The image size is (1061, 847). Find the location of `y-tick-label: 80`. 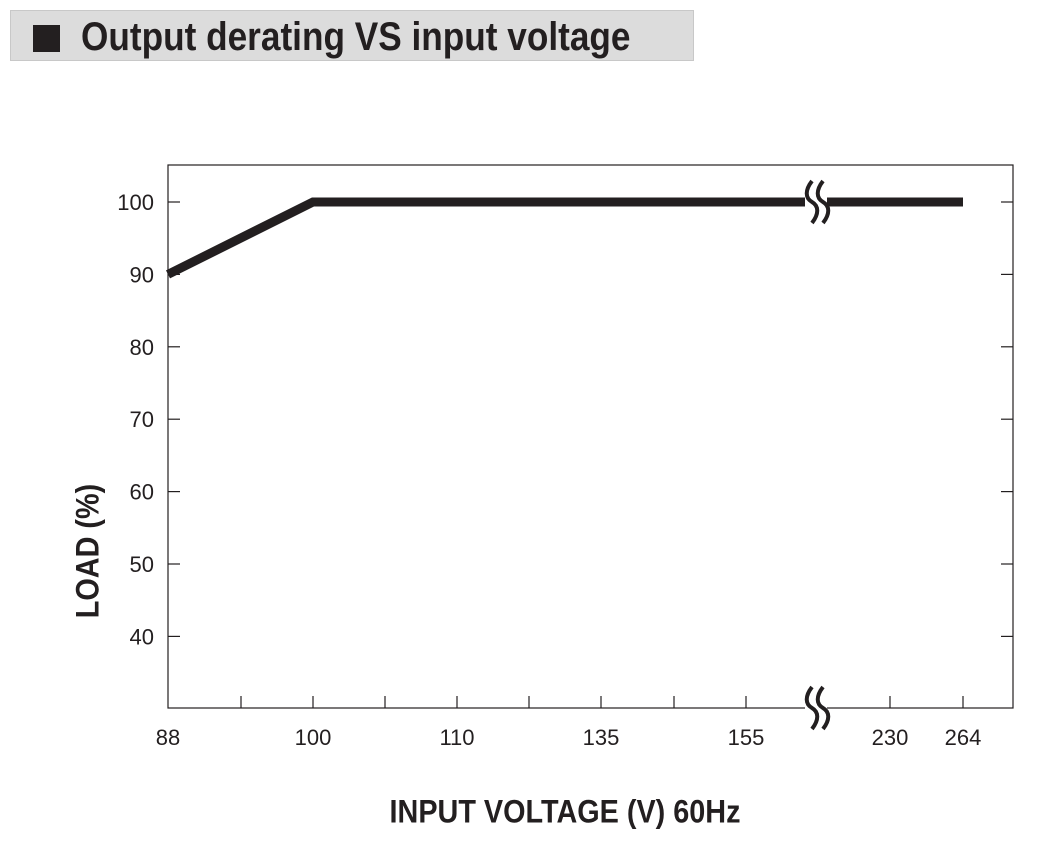

y-tick-label: 80 is located at coordinates (142, 347).